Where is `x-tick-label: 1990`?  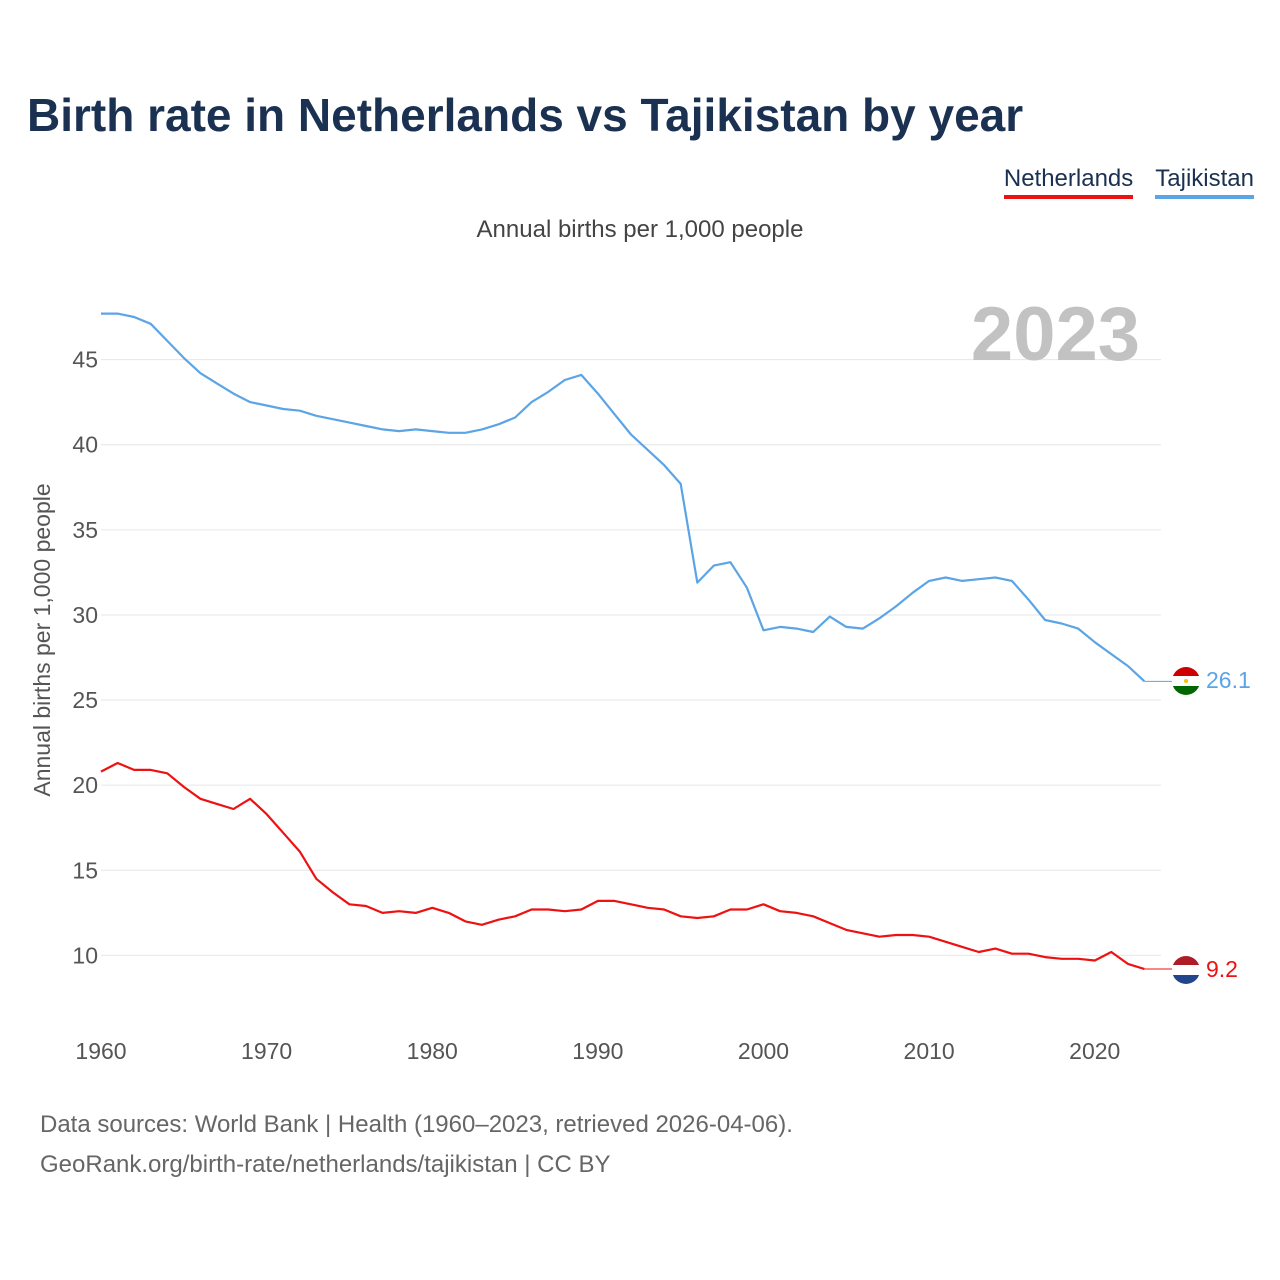 x-tick-label: 1990 is located at coordinates (597, 1051).